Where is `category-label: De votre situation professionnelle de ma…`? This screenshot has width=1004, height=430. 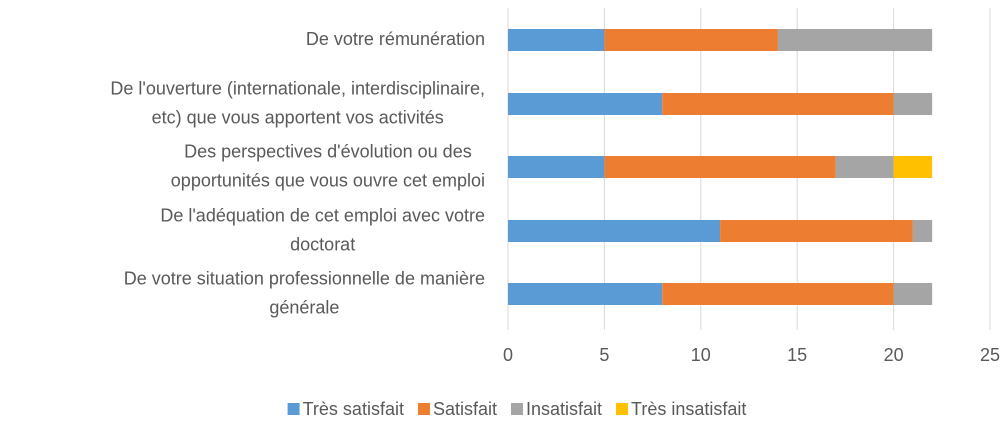 category-label: De votre situation professionnelle de ma… is located at coordinates (304, 278).